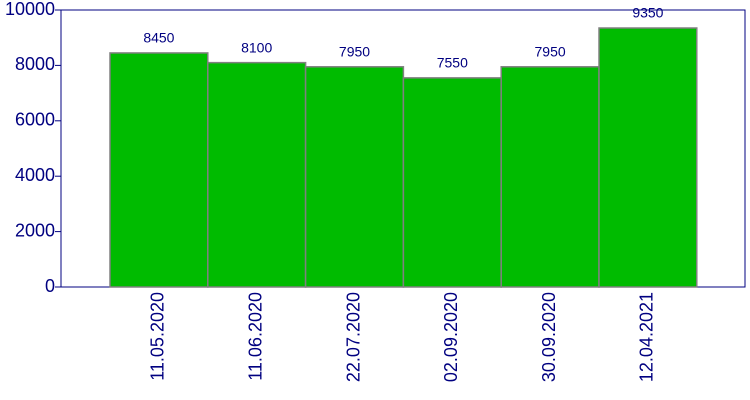 This screenshot has height=400, width=750. Describe the element at coordinates (452, 63) in the screenshot. I see `value-label: 7550` at that location.